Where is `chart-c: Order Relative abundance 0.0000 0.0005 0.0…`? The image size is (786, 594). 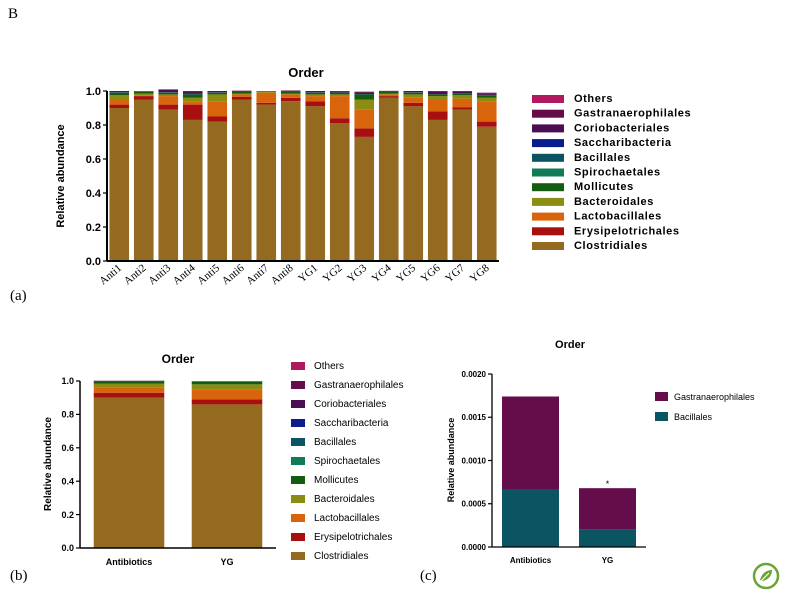
chart-c: Order Relative abundance 0.0000 0.0005 0.0… is located at coordinates (600, 452).